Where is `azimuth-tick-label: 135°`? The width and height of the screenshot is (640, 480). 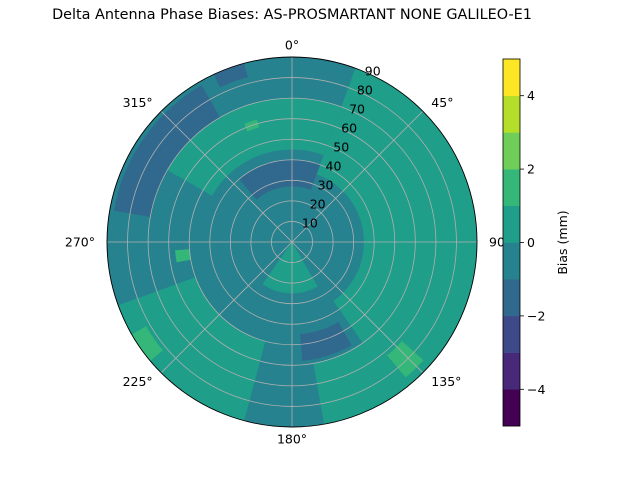
azimuth-tick-label: 135° is located at coordinates (446, 381).